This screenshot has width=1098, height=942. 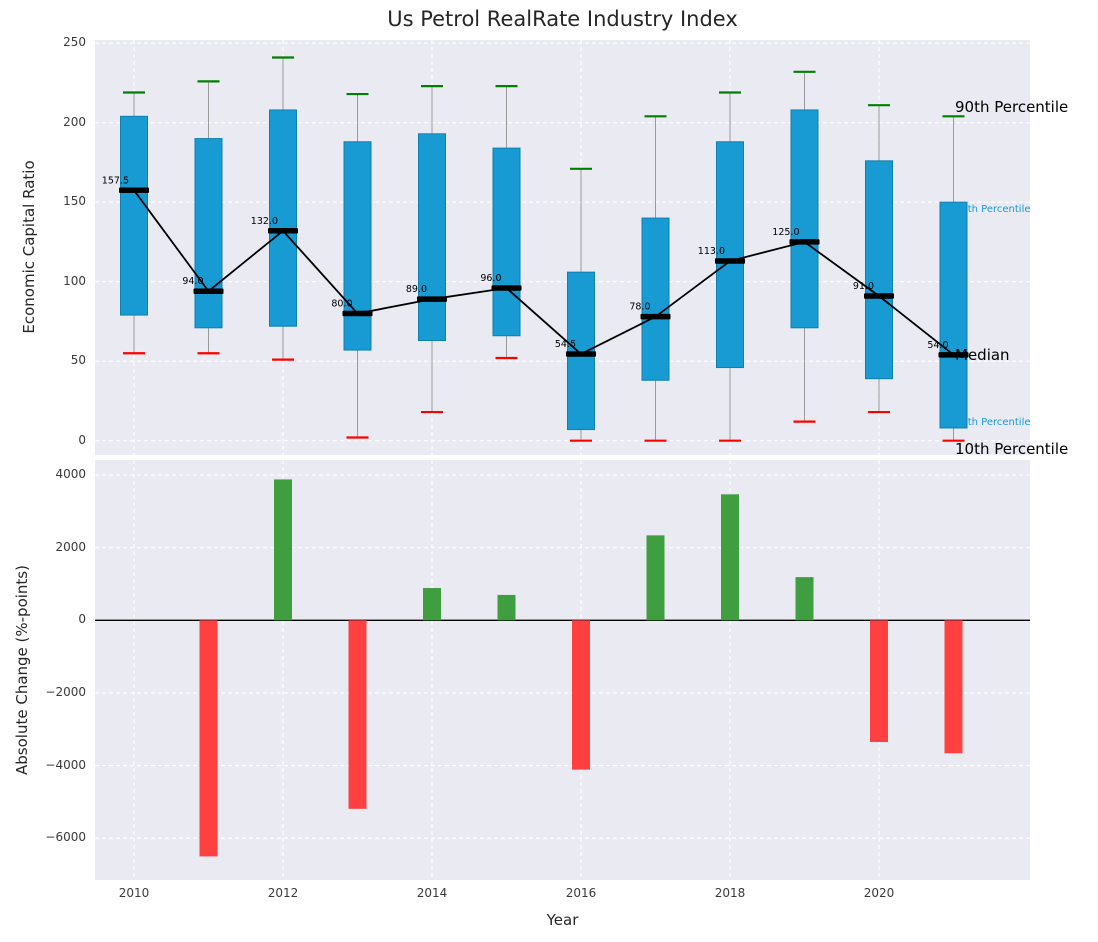 What do you see at coordinates (82, 619) in the screenshot?
I see `y-tick-label-bottom: 0` at bounding box center [82, 619].